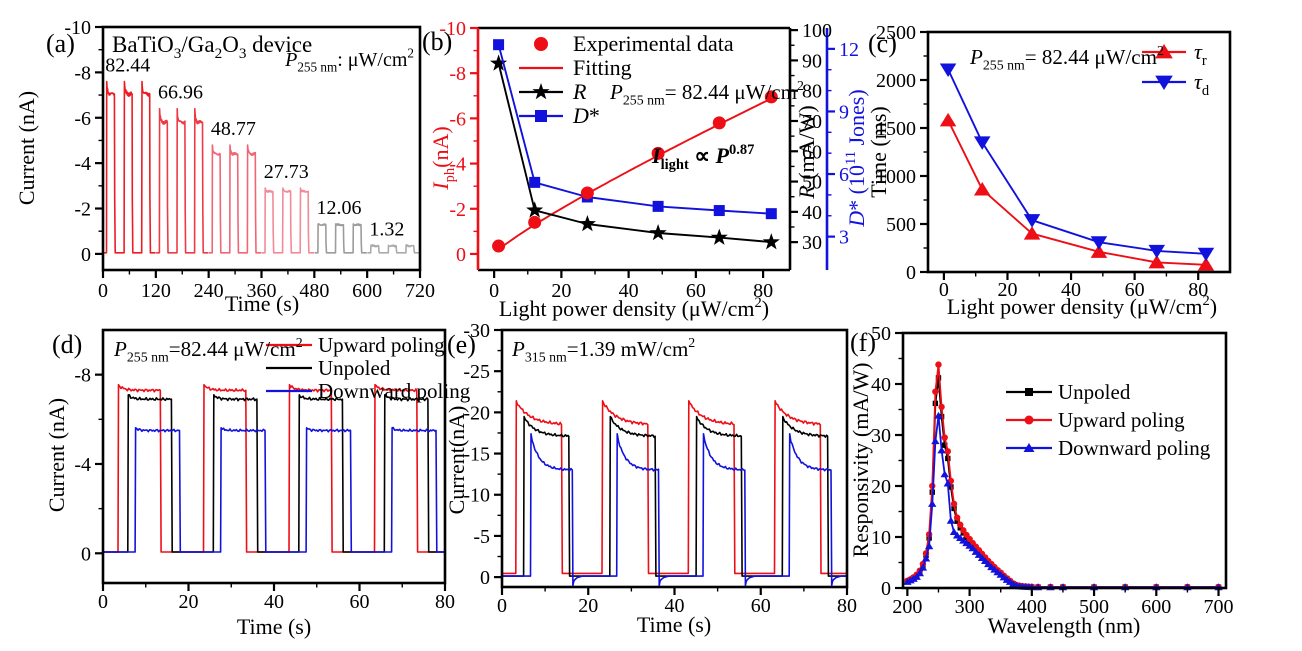  I want to click on y-axis-title-iph: Iph(nA), so click(443, 158).